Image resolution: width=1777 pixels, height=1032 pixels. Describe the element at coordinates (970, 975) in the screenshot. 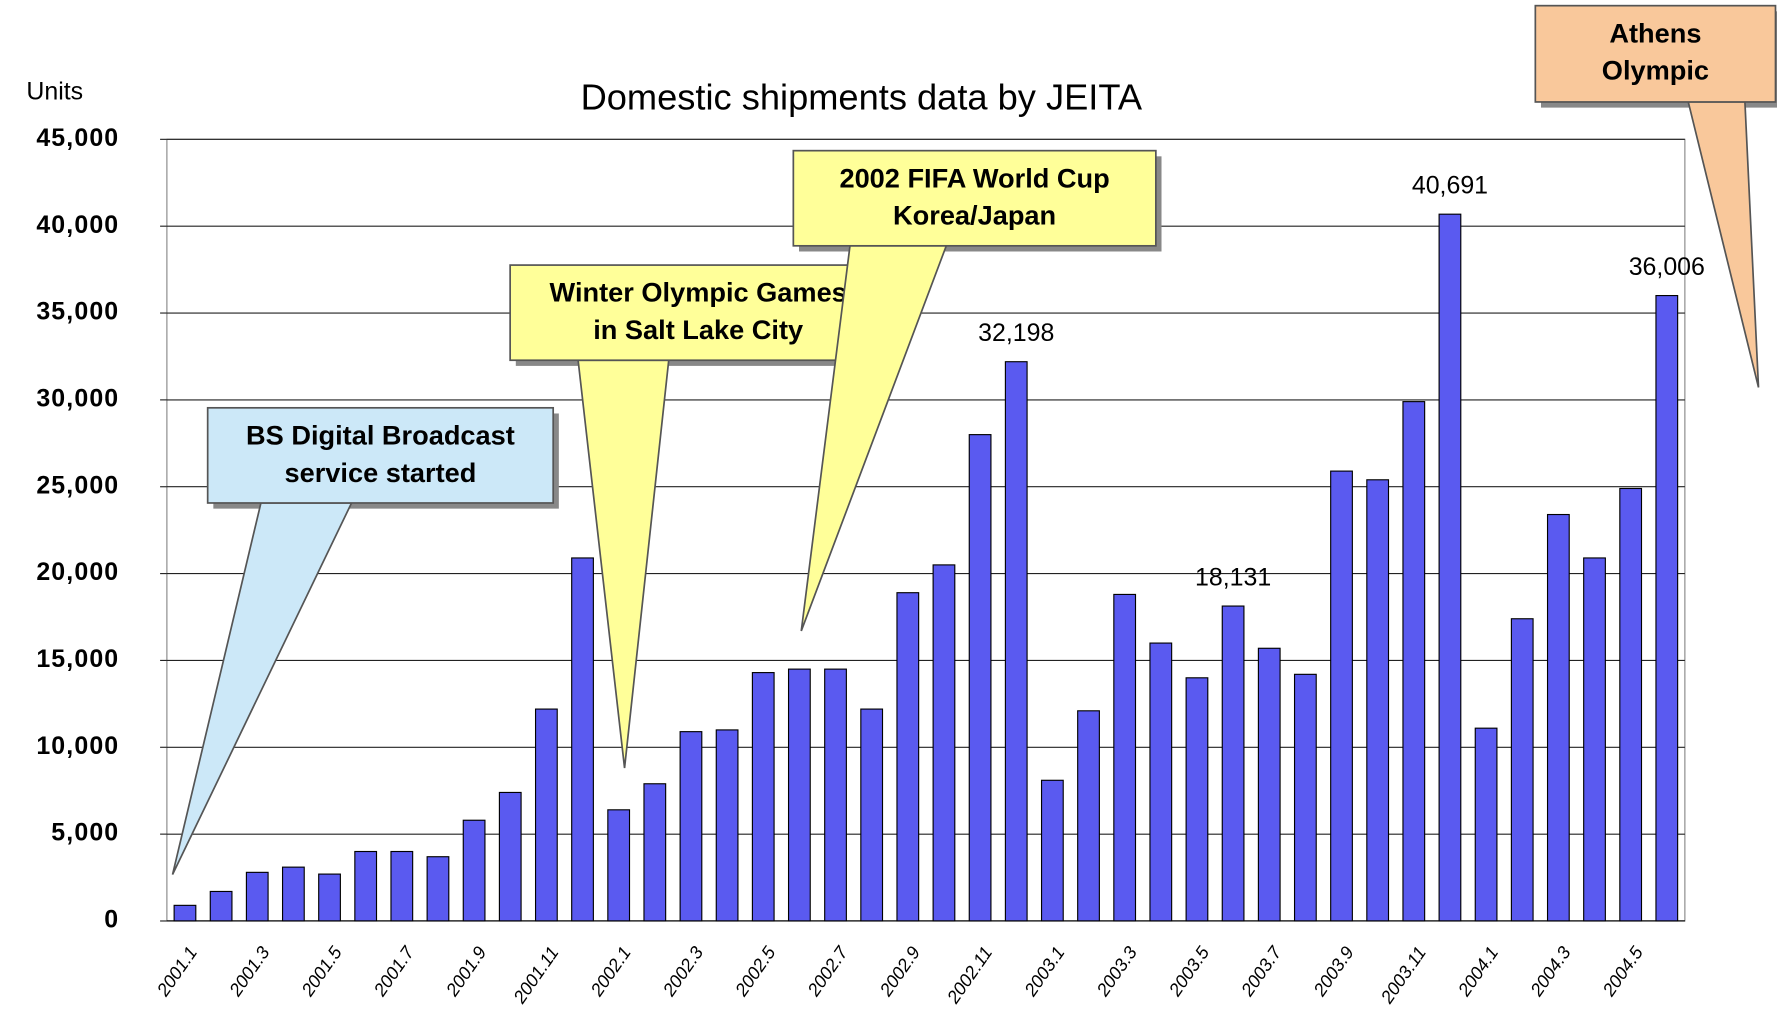

I see `x-tick-label: 2002.11` at that location.